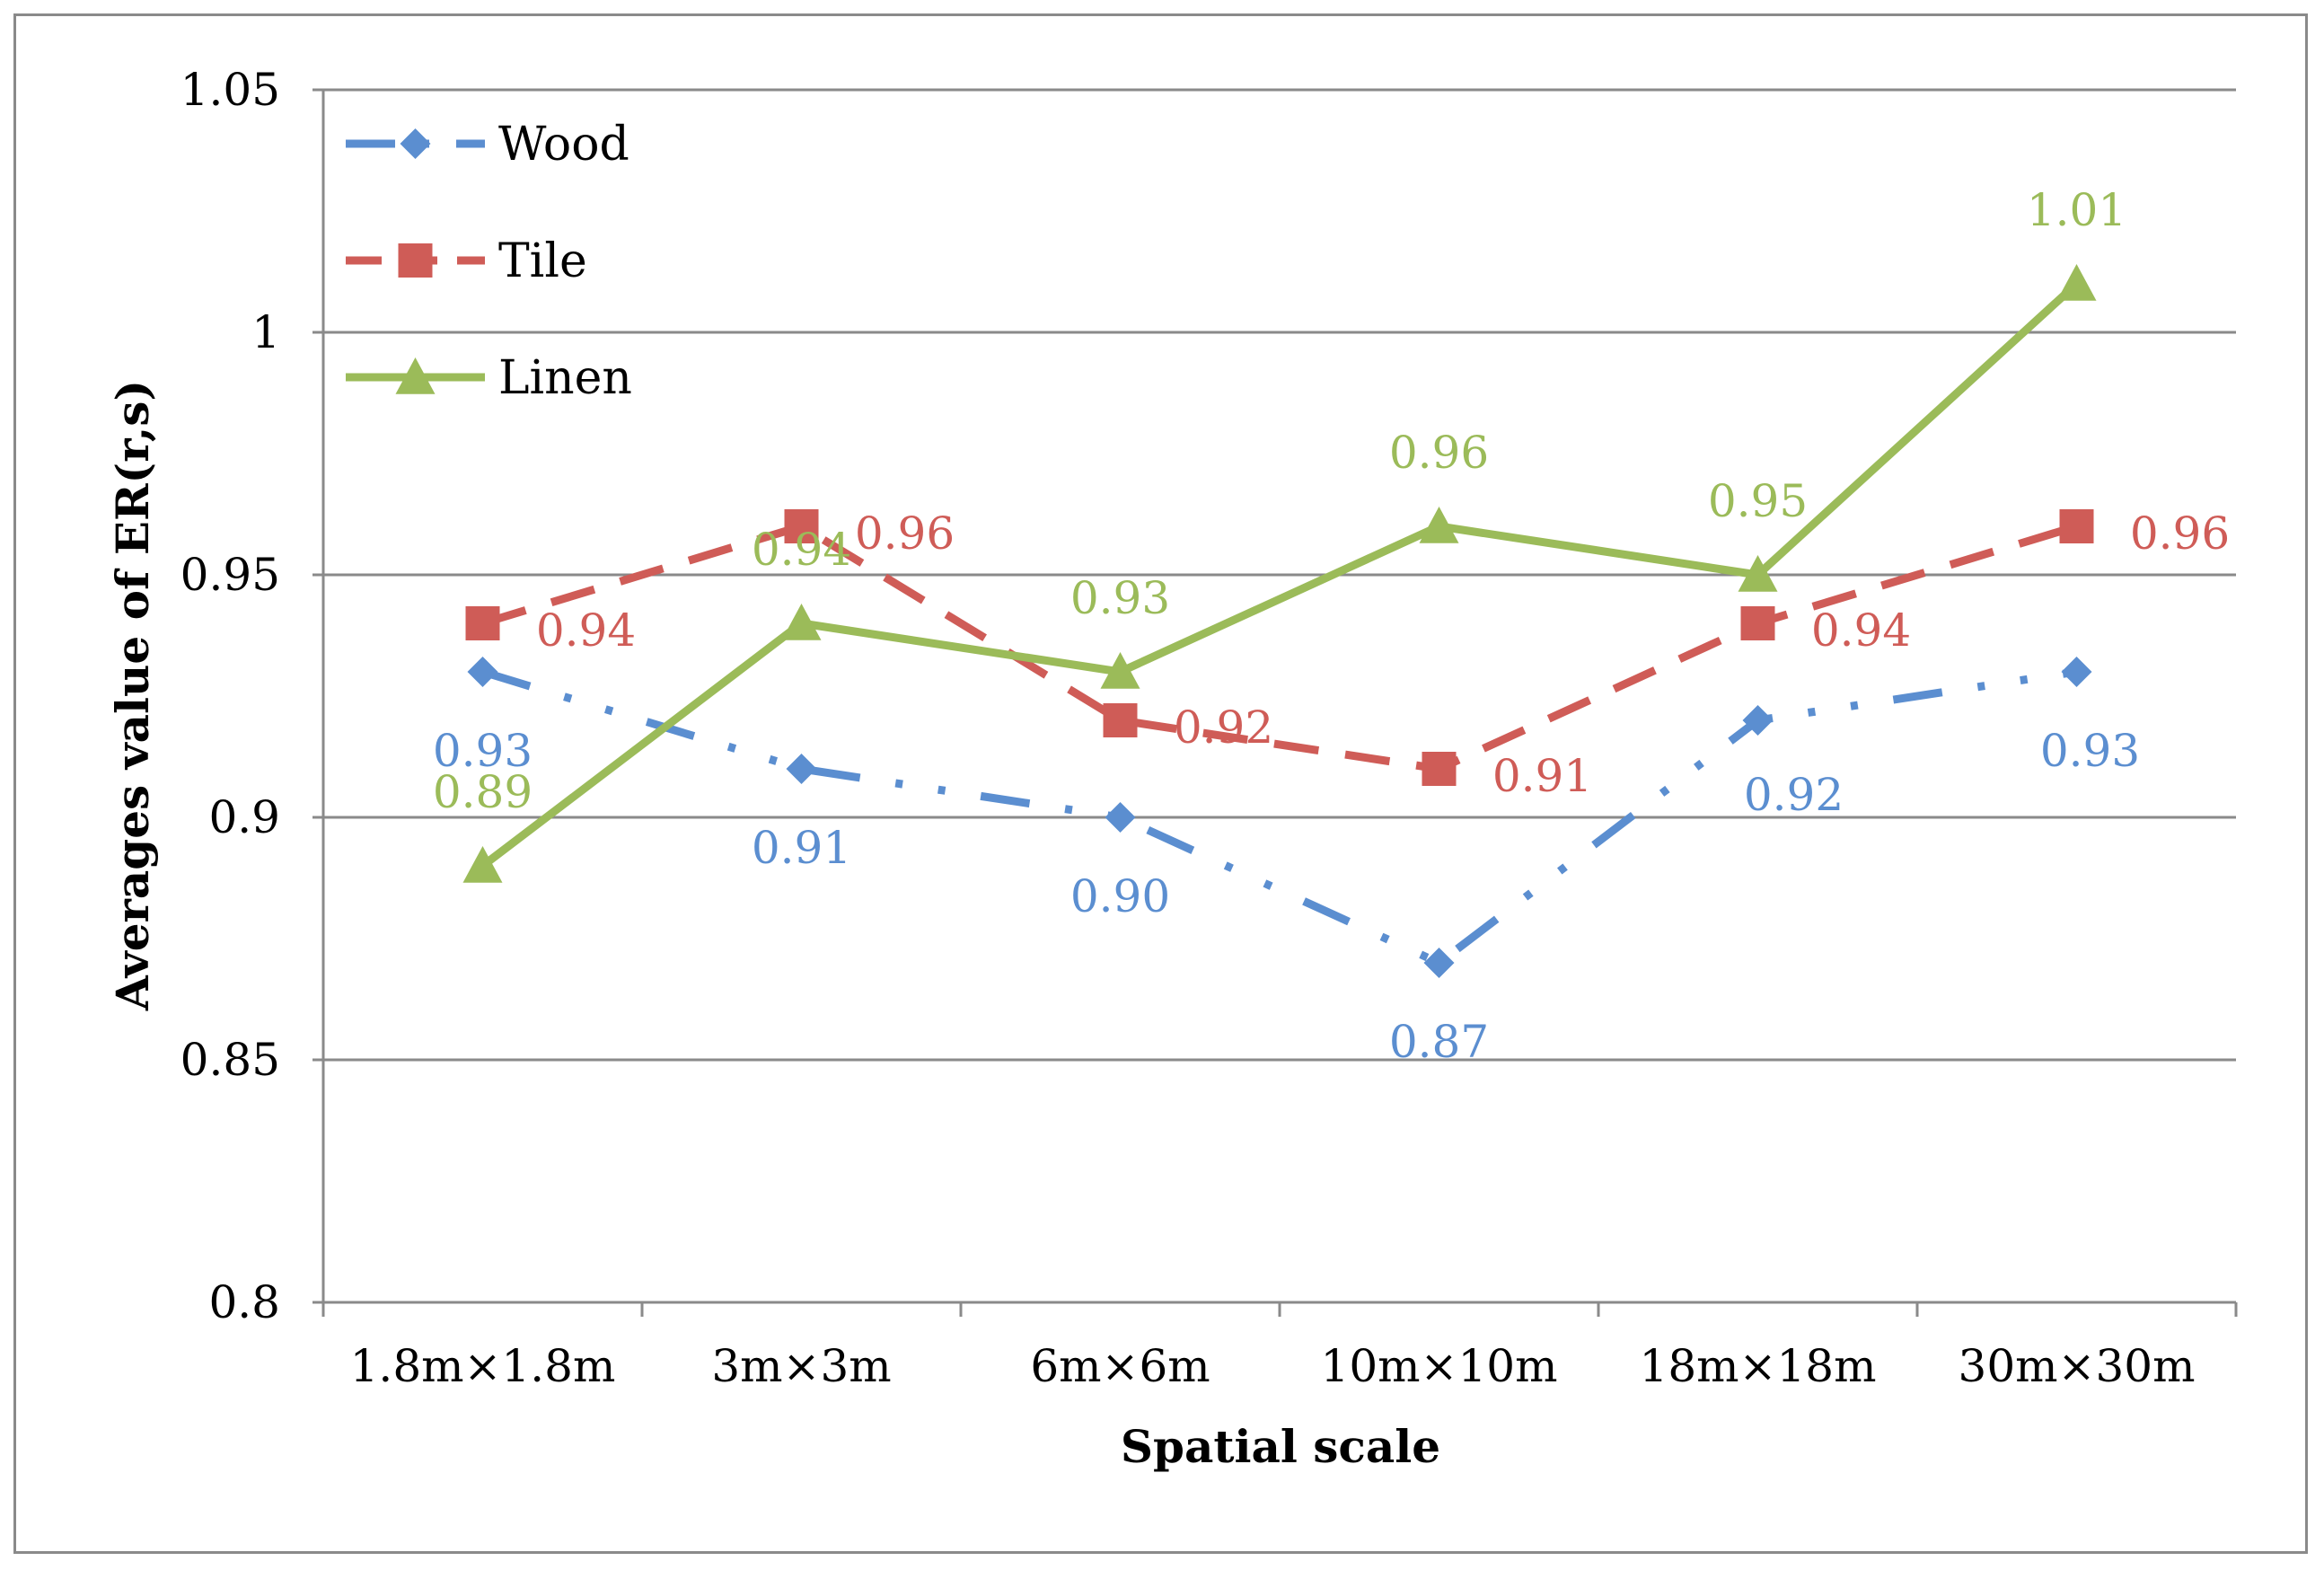 This screenshot has width=2324, height=1570. Describe the element at coordinates (133, 695) in the screenshot. I see `y-axis-title: Averages value of ER(r,s)` at that location.